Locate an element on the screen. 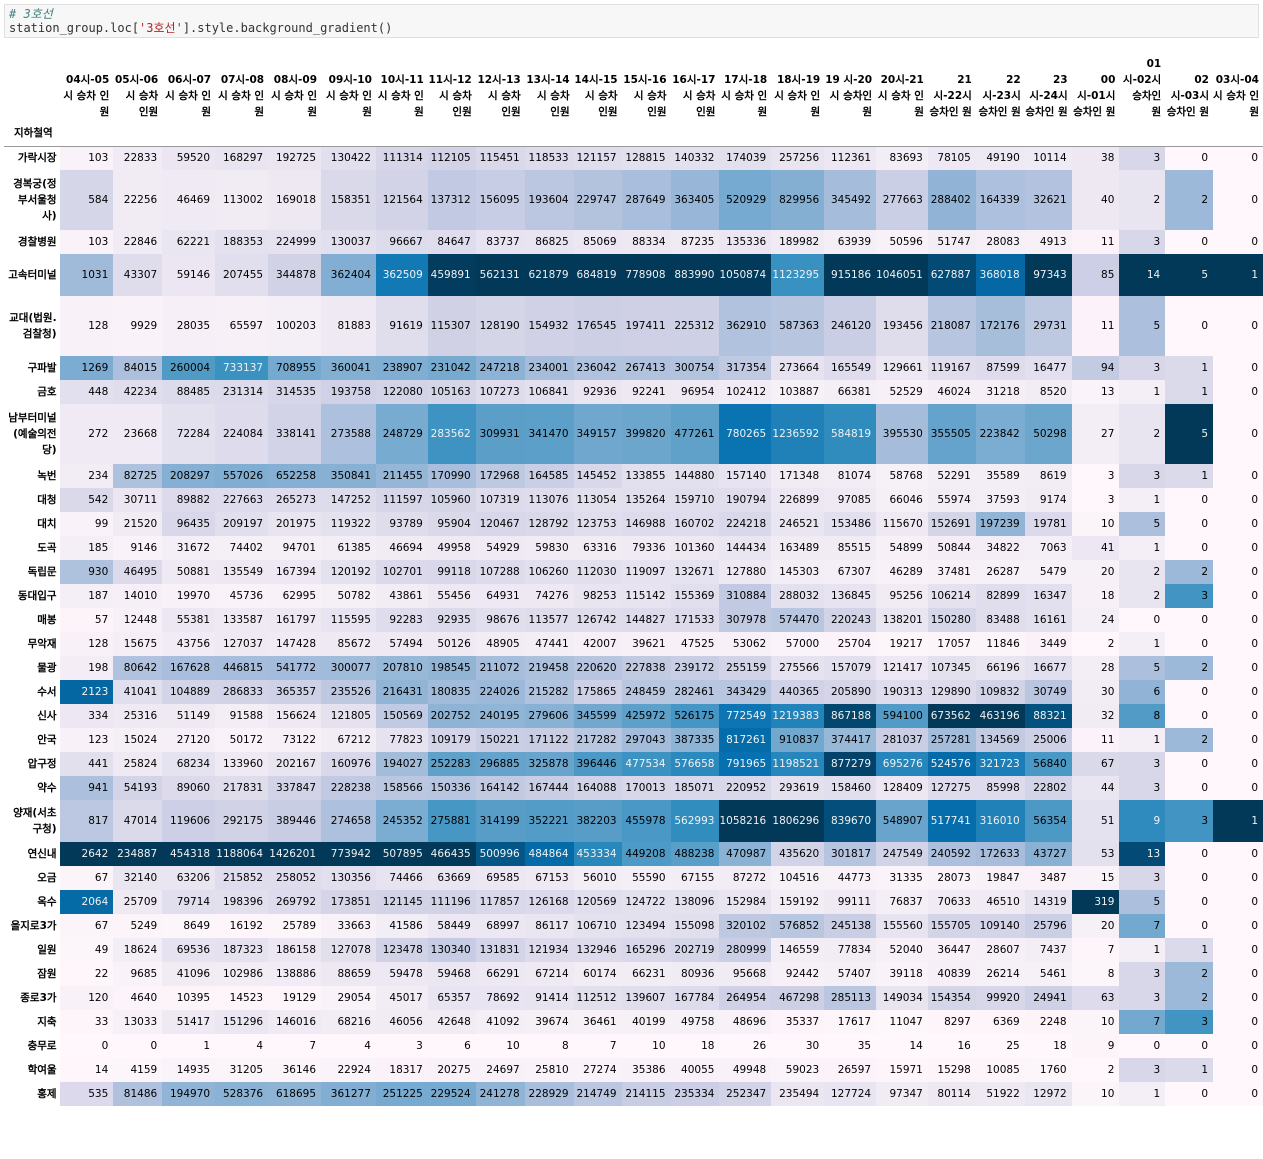 The image size is (1263, 1159). table-cell: 30711 is located at coordinates (138, 500).